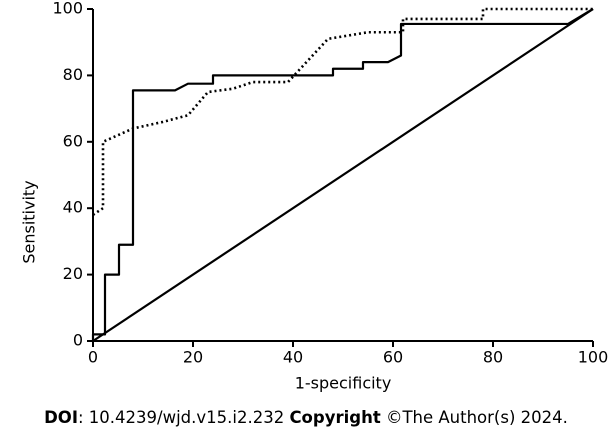 This screenshot has width=612, height=433. I want to click on x-tick-label: 100, so click(593, 357).